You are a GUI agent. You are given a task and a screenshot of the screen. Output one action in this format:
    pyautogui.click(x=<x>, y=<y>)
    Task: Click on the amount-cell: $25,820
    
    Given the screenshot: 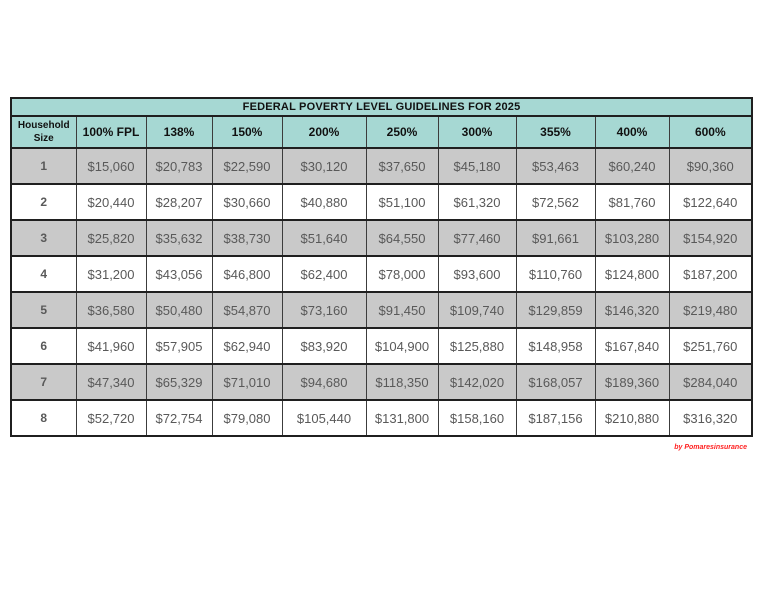 What is the action you would take?
    pyautogui.click(x=111, y=238)
    